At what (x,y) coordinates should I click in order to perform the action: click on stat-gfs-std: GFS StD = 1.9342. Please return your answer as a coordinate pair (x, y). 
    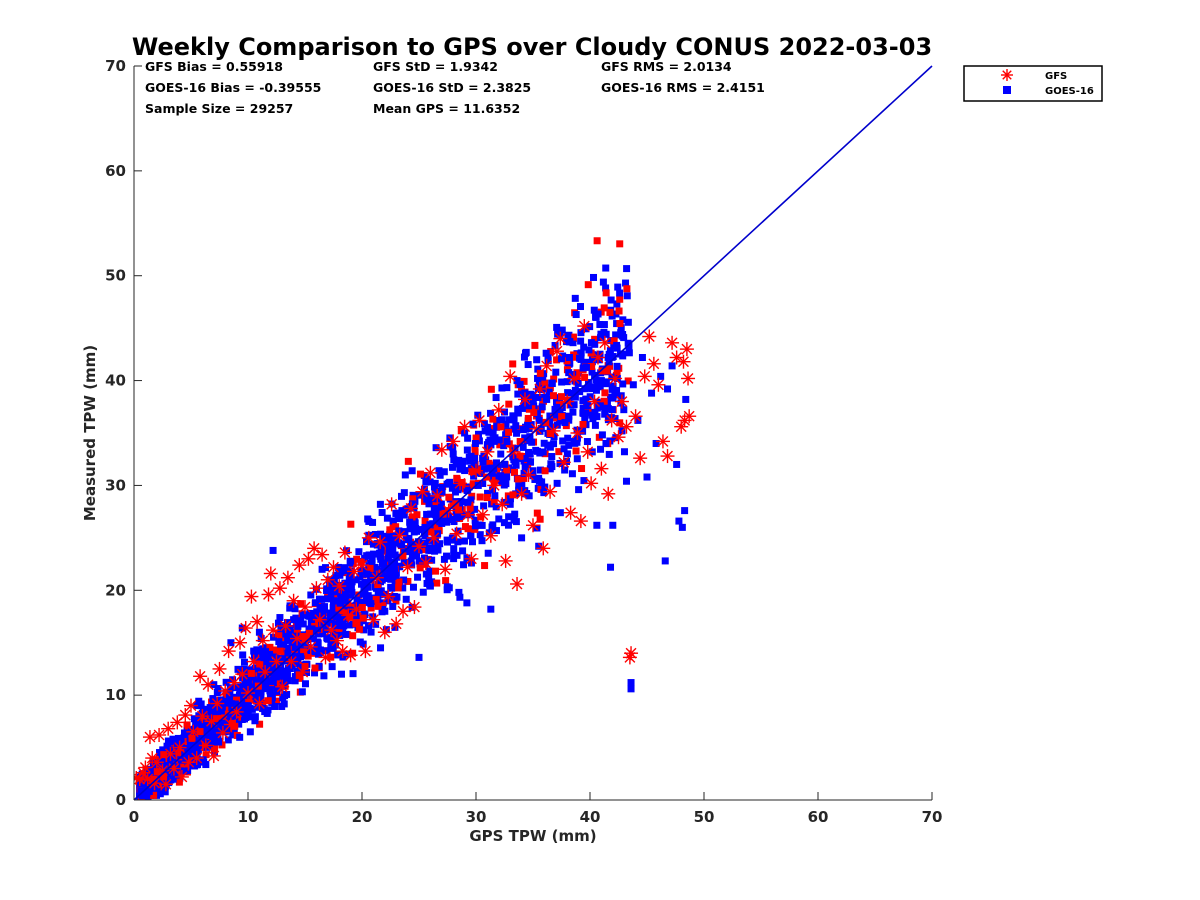
    Looking at the image, I should click on (435, 66).